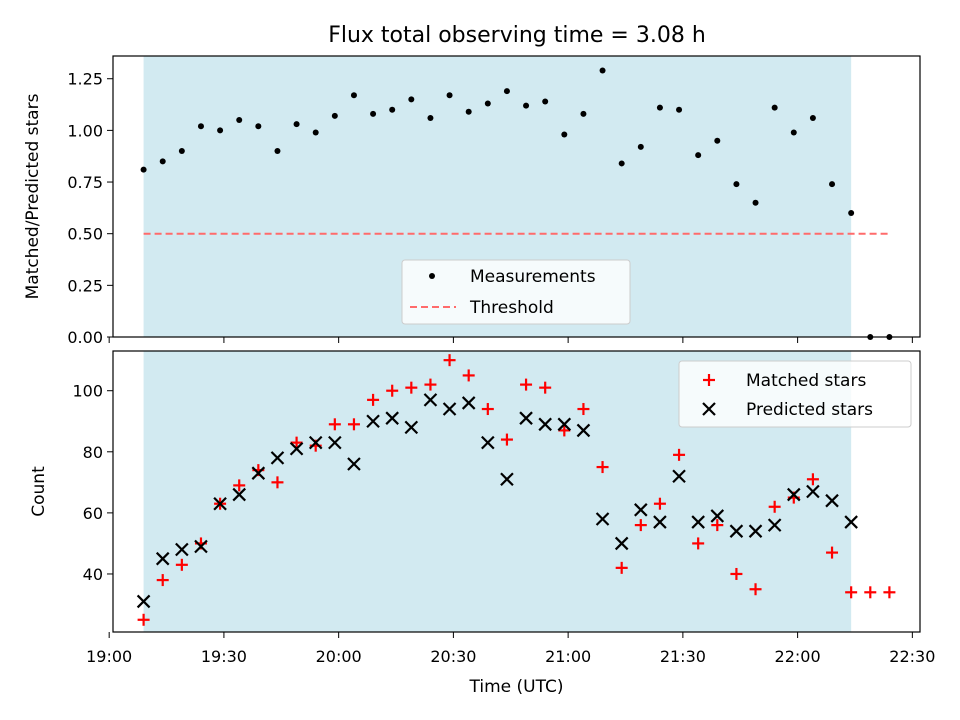  Describe the element at coordinates (798, 656) in the screenshot. I see `x-tick-label: 22:00` at that location.